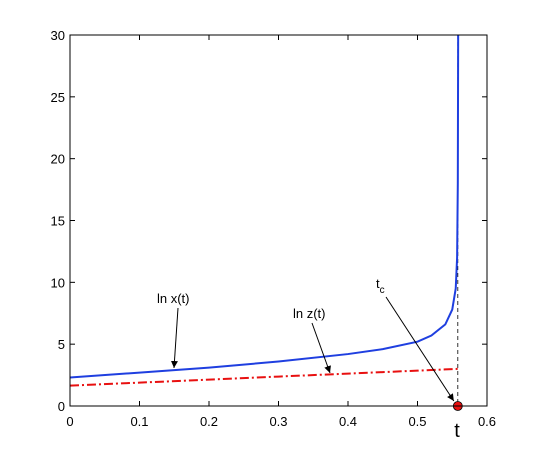 The image size is (545, 458). Describe the element at coordinates (348, 421) in the screenshot. I see `x-tick-label: 0.4` at that location.